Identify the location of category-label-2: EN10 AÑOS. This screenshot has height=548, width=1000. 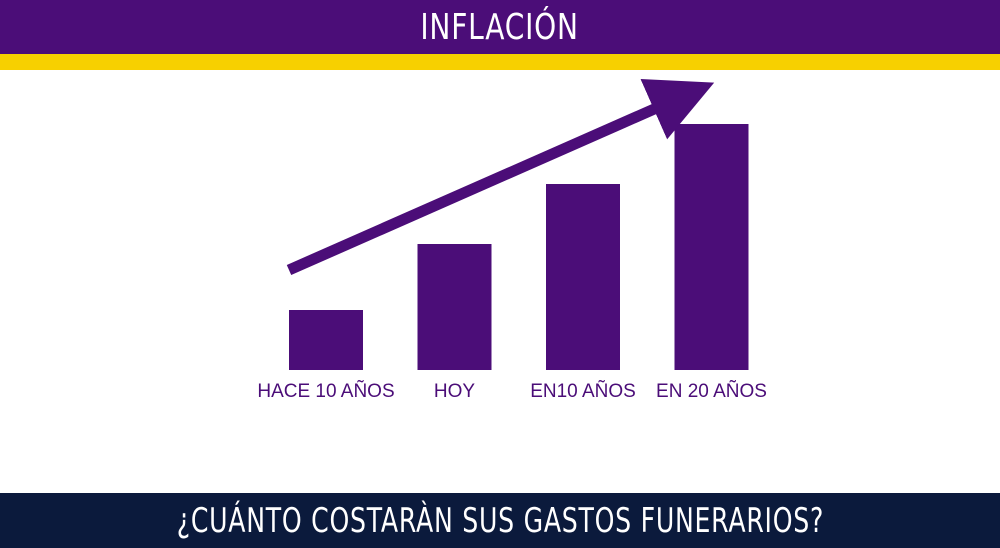
(583, 391).